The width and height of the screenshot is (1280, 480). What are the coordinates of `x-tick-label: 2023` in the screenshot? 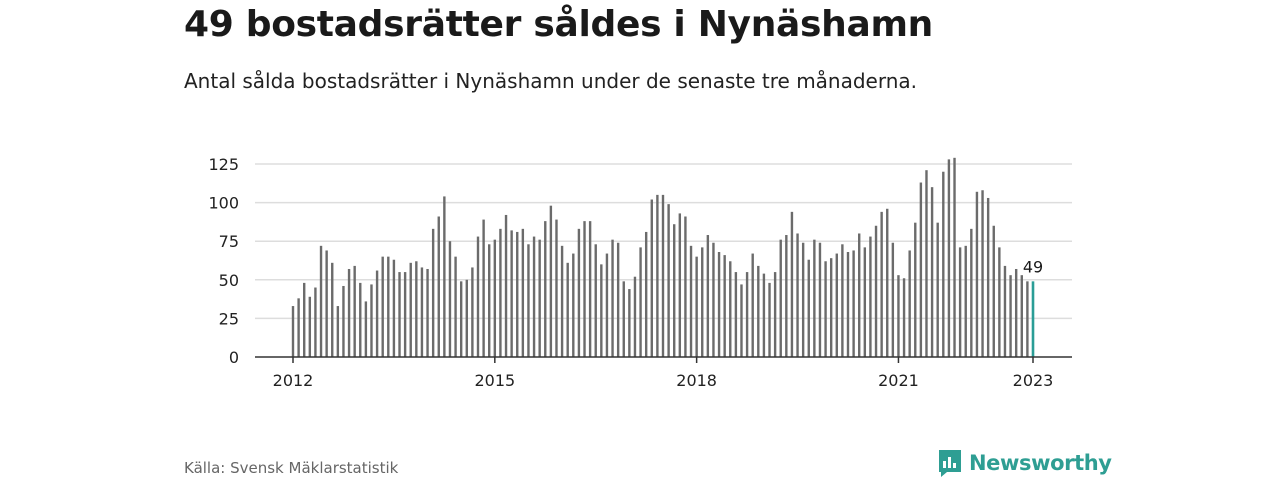 It's located at (1033, 380).